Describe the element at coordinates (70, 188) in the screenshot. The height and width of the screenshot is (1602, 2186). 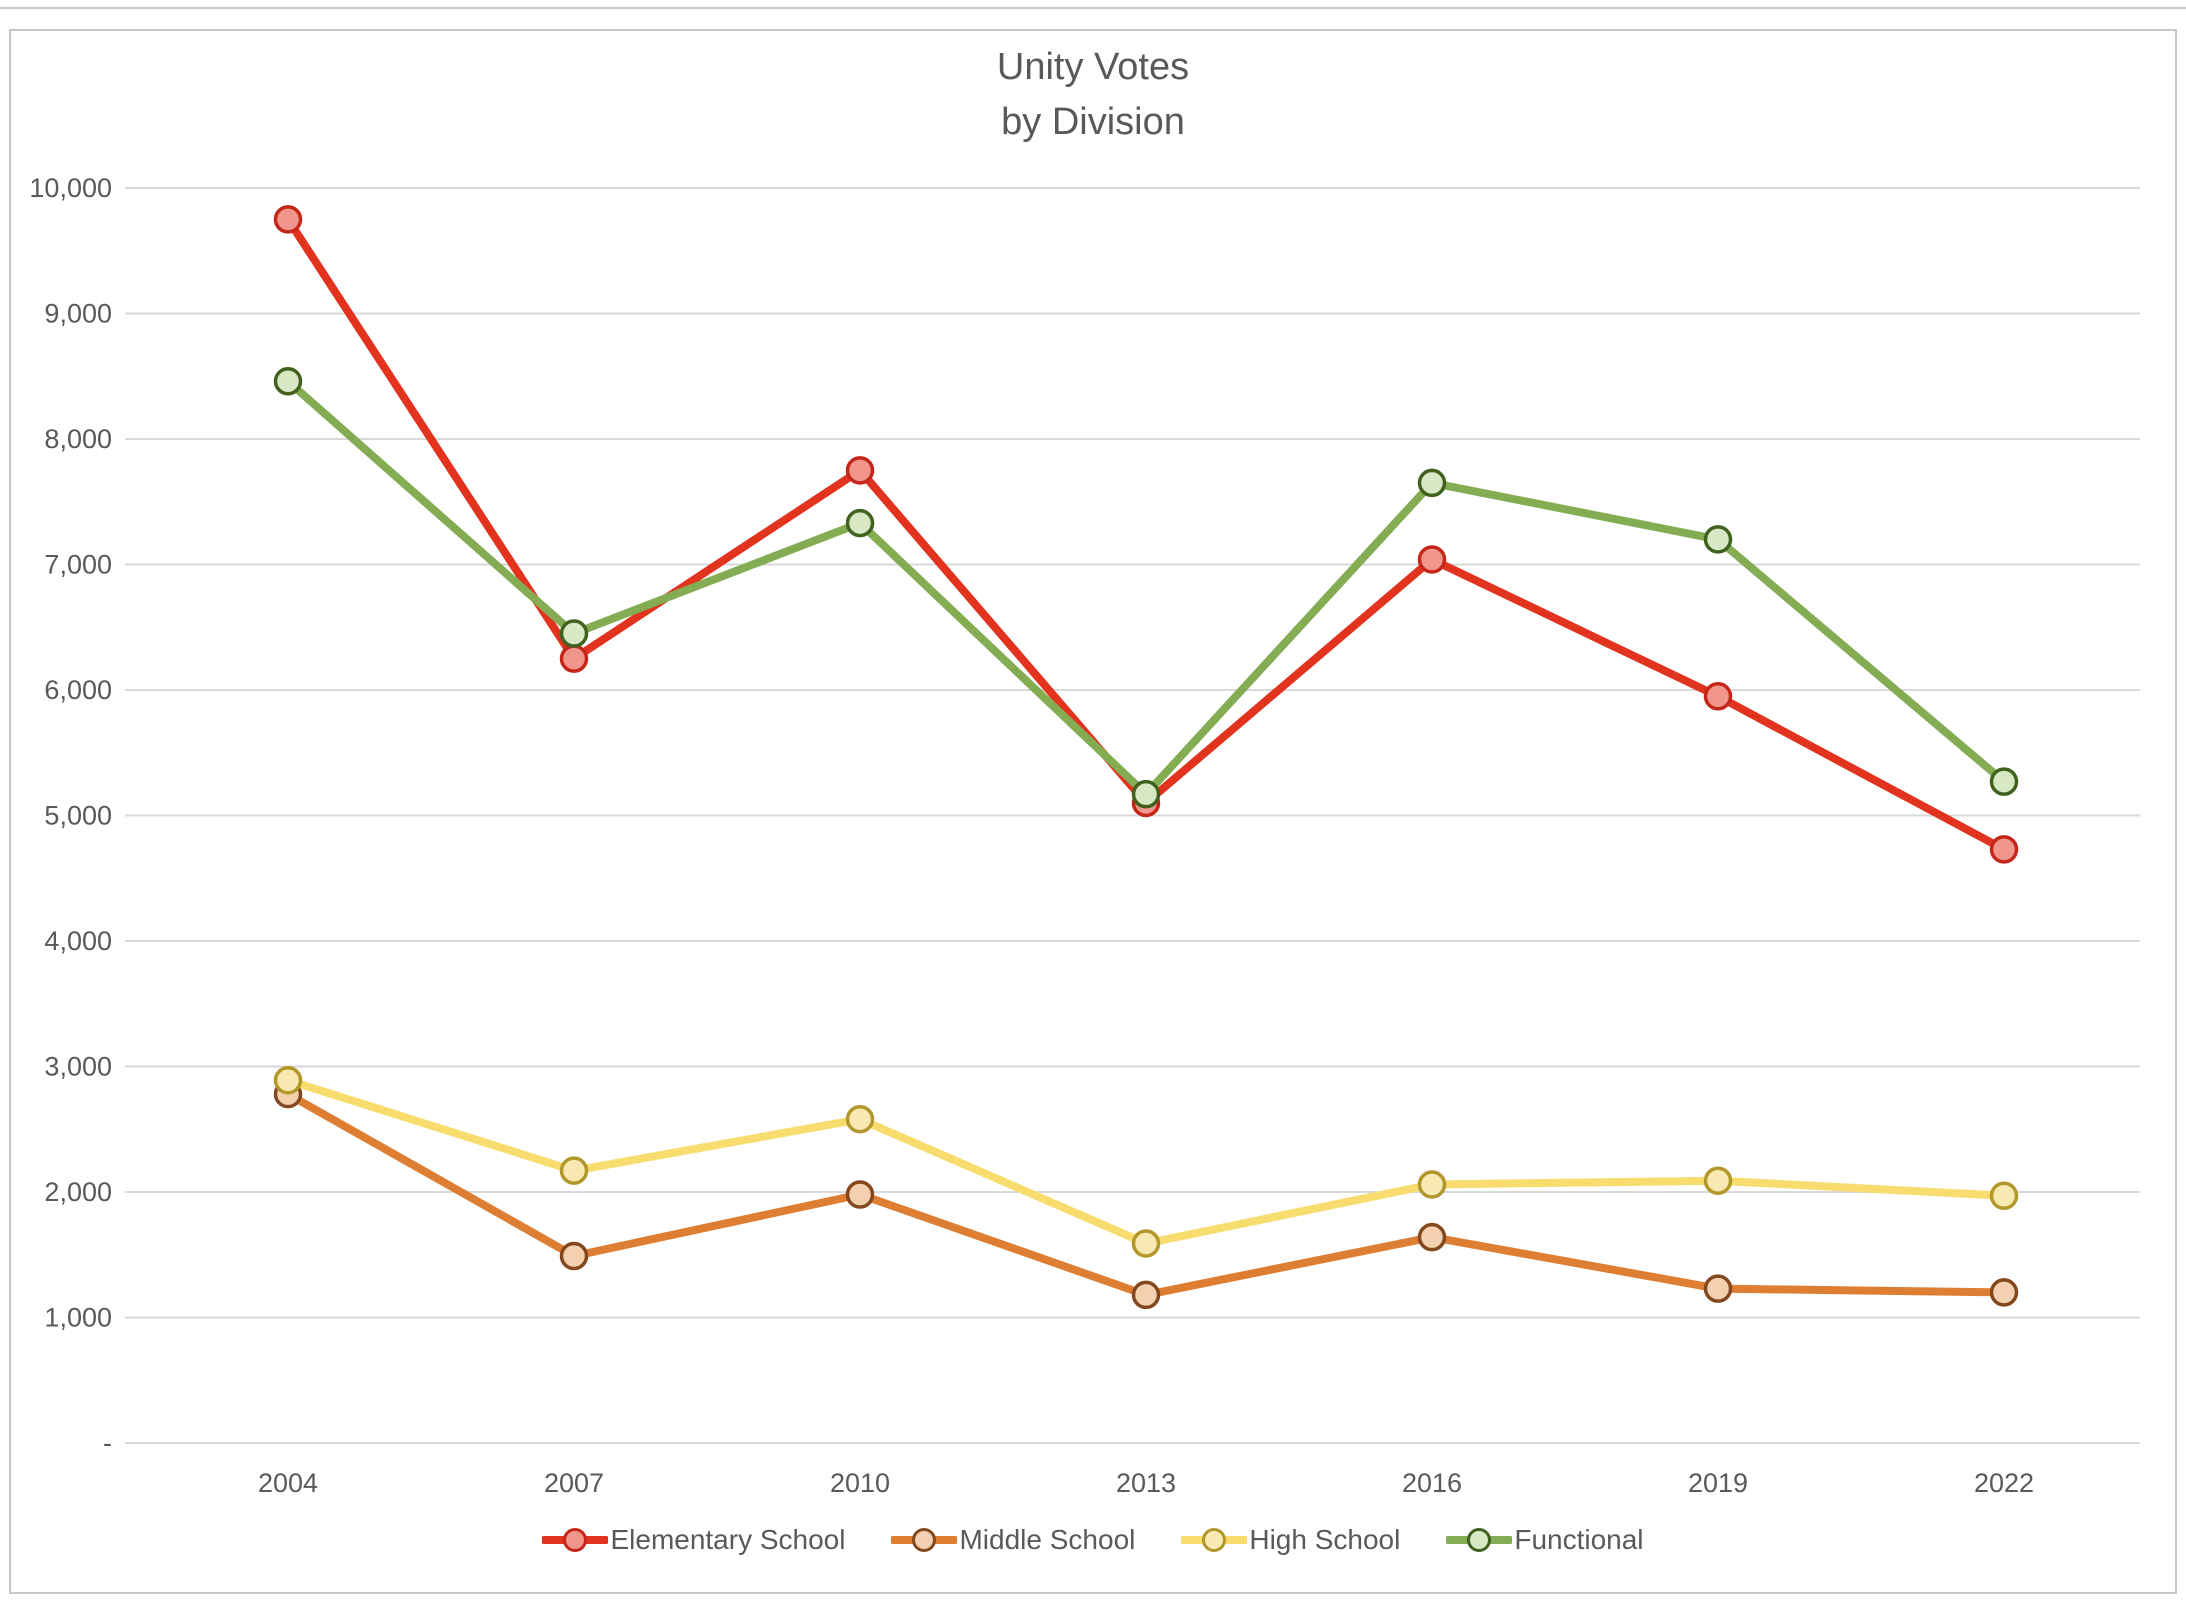
I see `y-tick-label: 10,000` at that location.